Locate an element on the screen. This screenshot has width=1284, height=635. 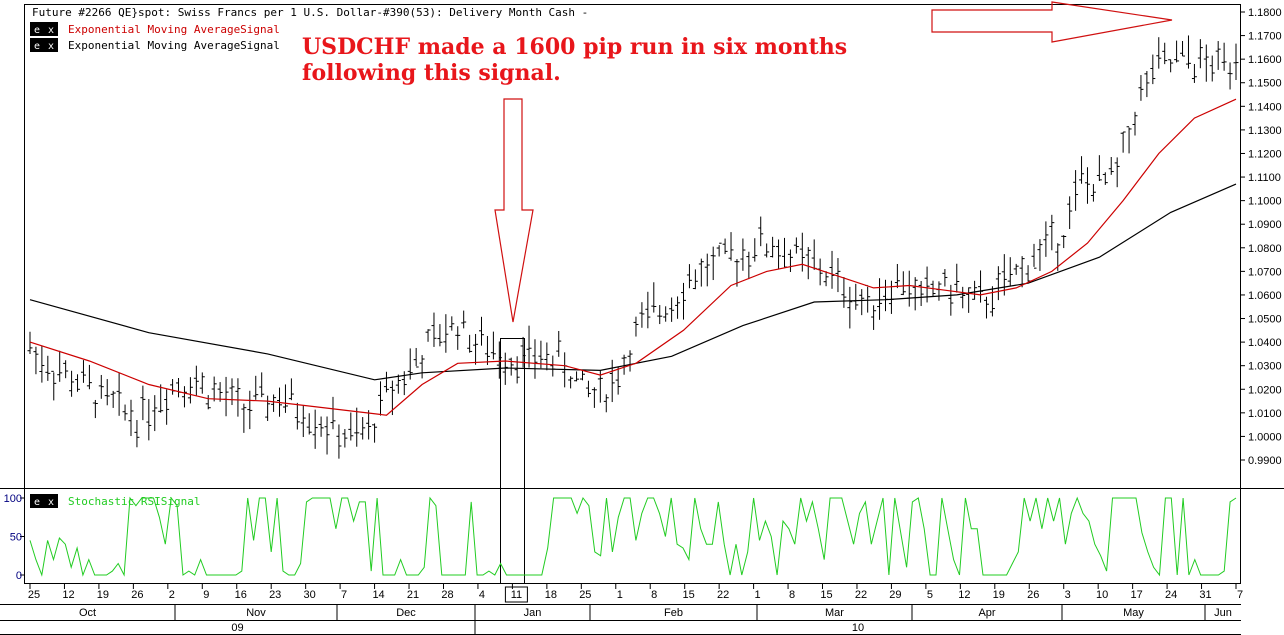
x-tick-label: 24 is located at coordinates (1171, 595).